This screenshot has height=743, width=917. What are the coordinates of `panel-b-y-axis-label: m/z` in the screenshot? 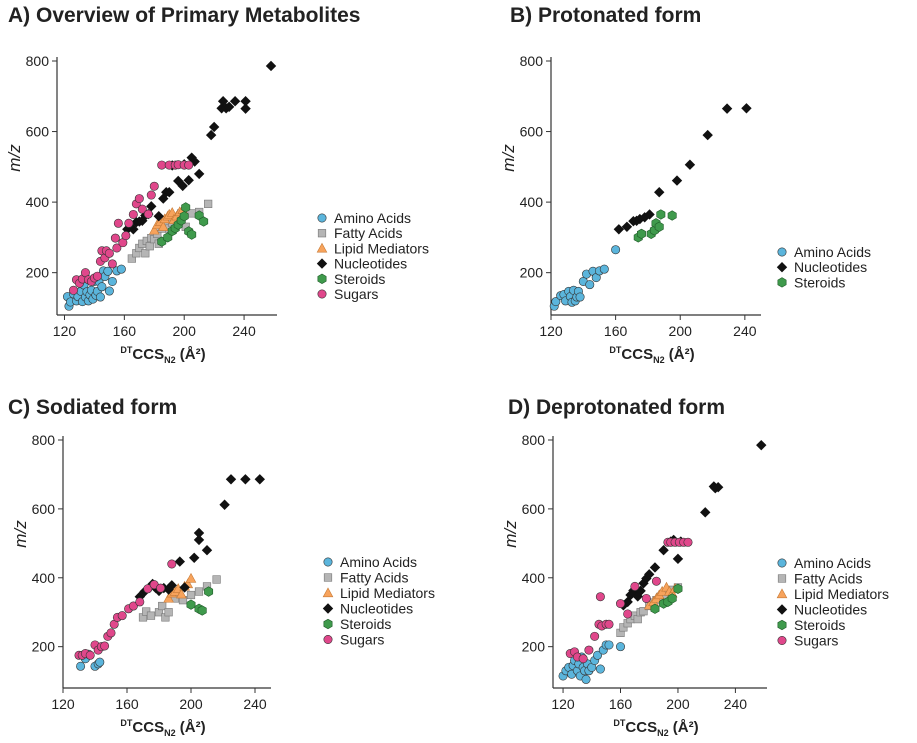 It's located at (508, 158).